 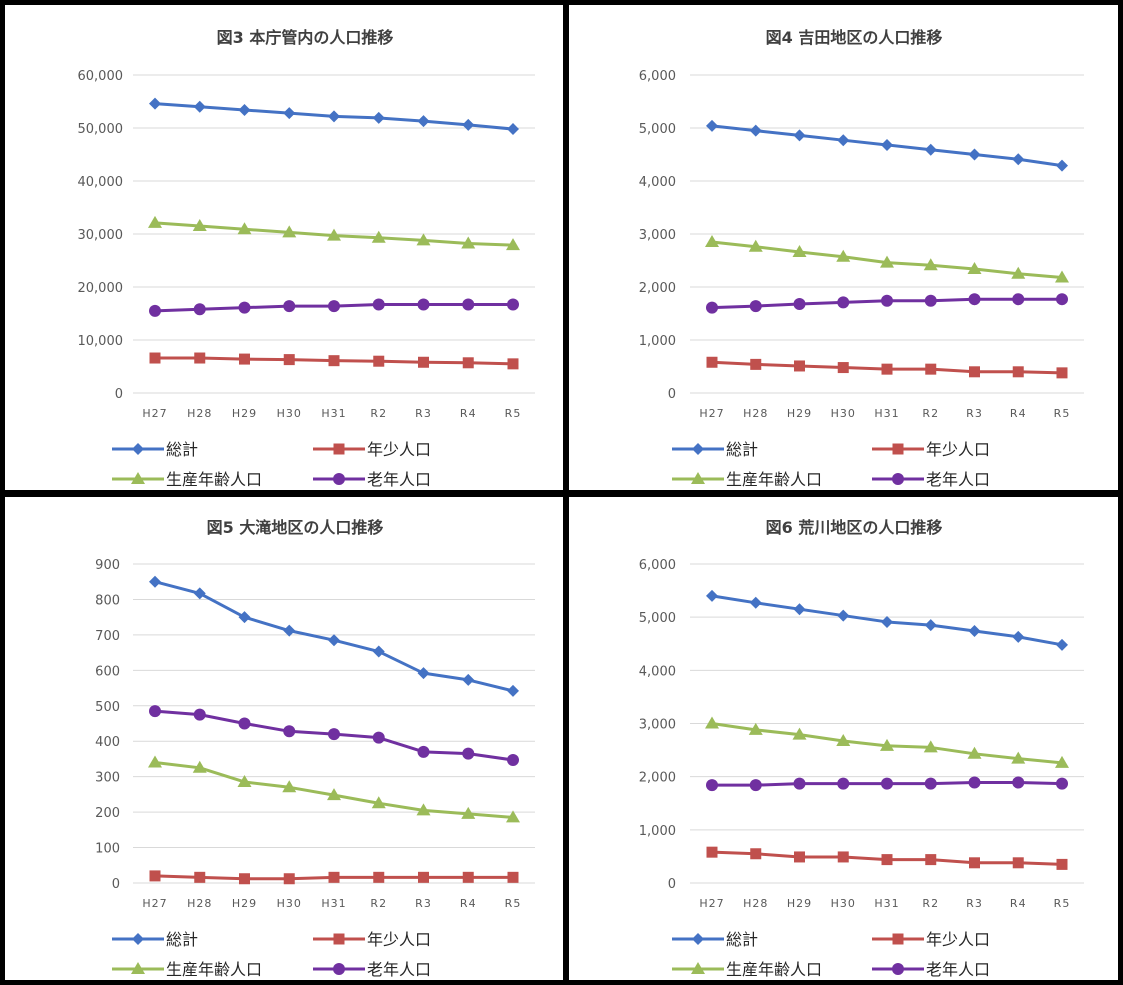 What do you see at coordinates (116, 884) in the screenshot?
I see `y-tick-label: 0` at bounding box center [116, 884].